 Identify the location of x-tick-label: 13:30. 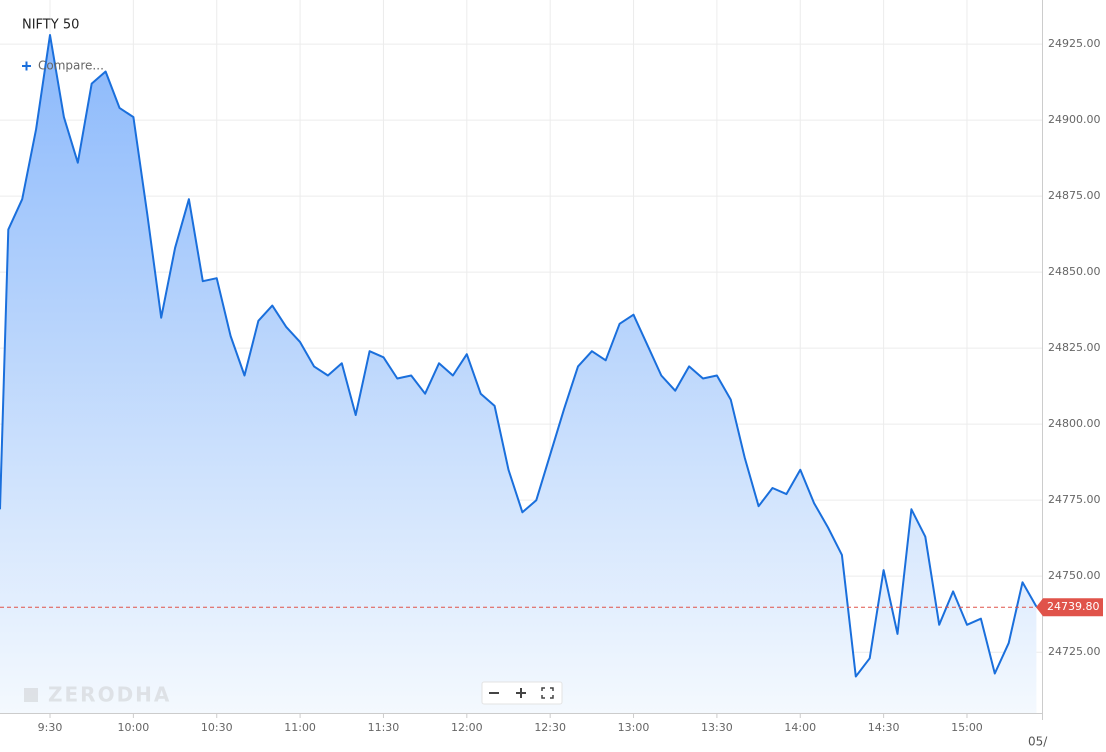
(717, 727).